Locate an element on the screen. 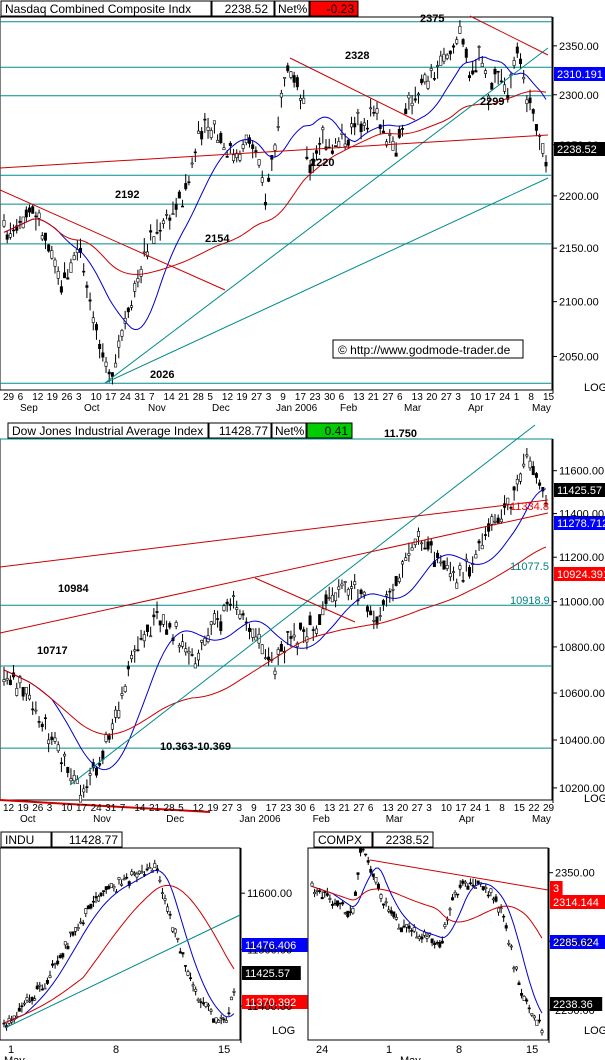  indu-intraday-xtick-label: 15 is located at coordinates (224, 1050).